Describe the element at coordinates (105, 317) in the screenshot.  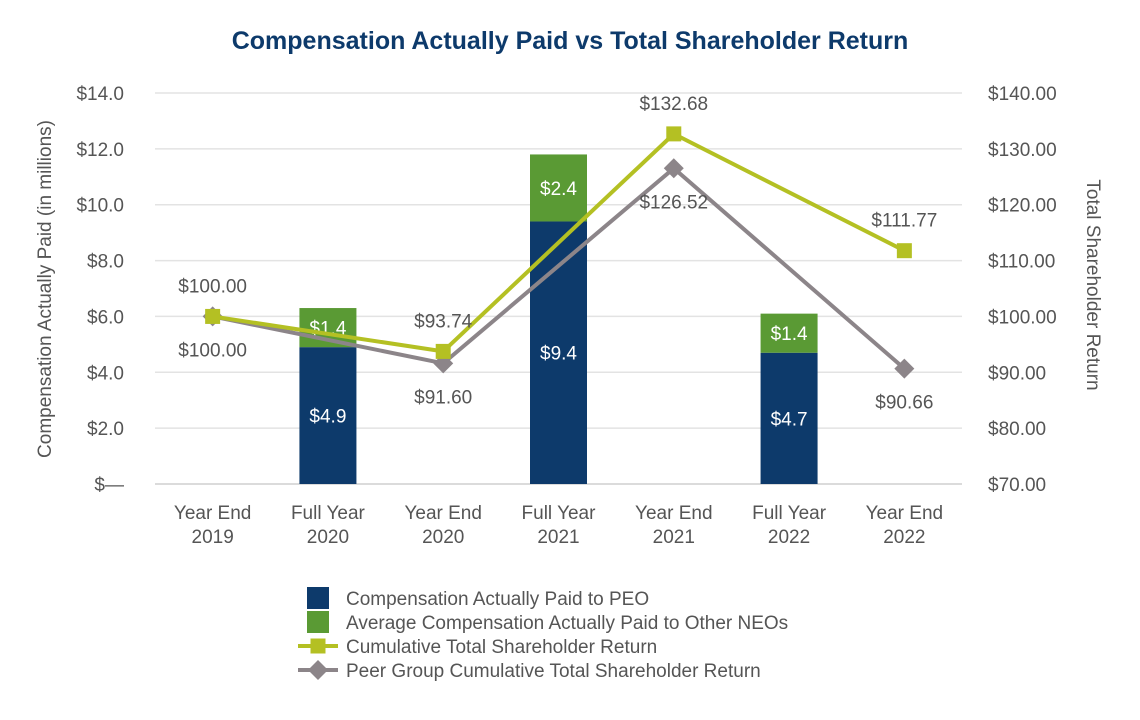
I see `left-tick-label: $6.0` at that location.